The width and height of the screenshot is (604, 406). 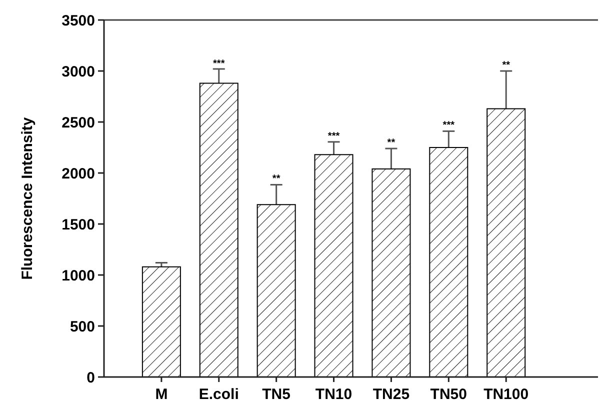 What do you see at coordinates (90, 377) in the screenshot?
I see `y-tick-label: 0` at bounding box center [90, 377].